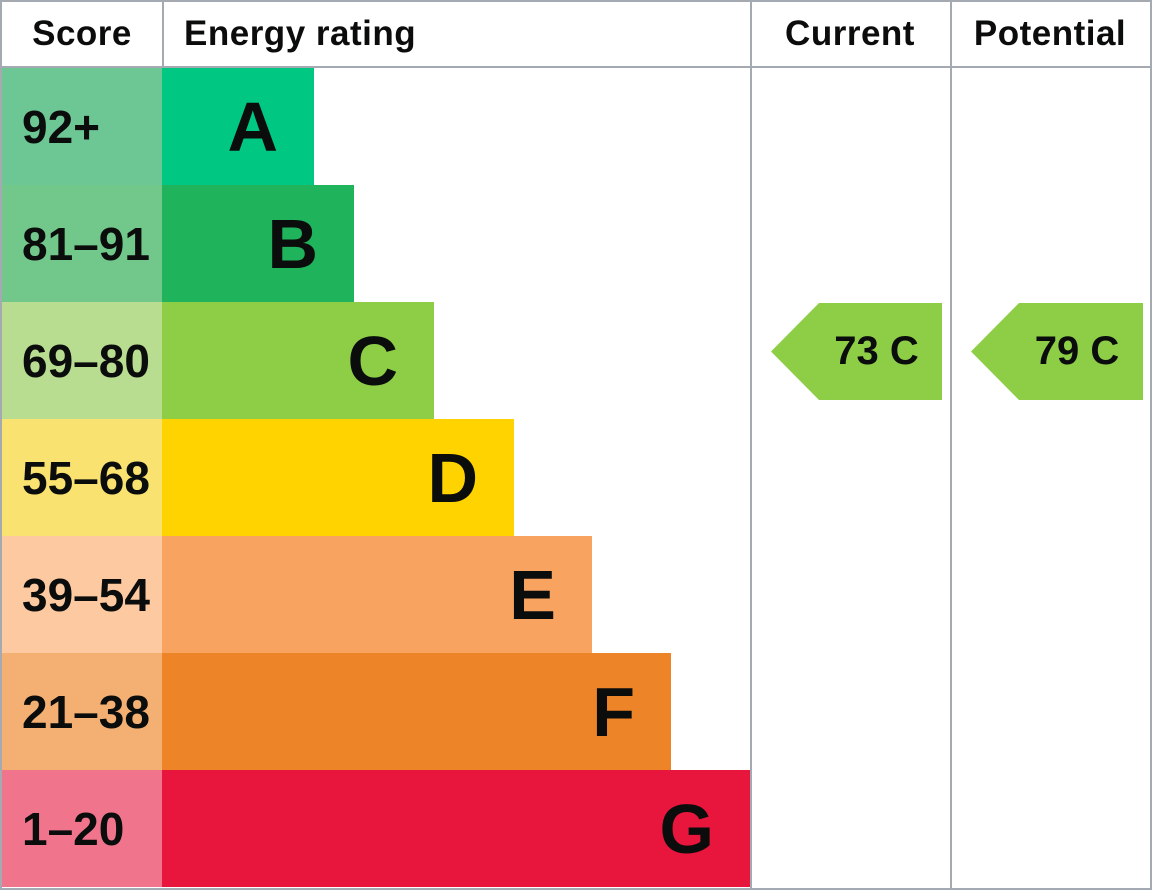 This screenshot has height=890, width=1152. I want to click on band-letter-f: F, so click(613, 711).